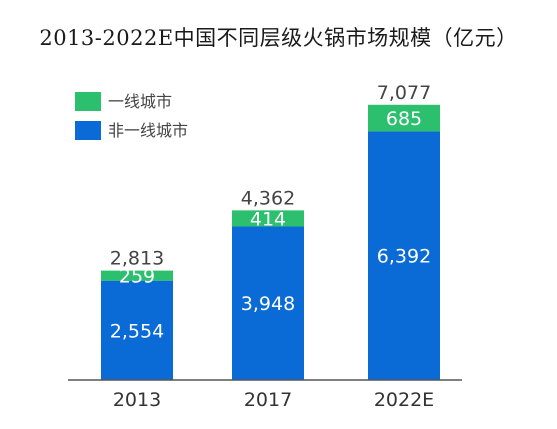 The image size is (557, 429). What do you see at coordinates (88, 101) in the screenshot?
I see `legend-tier1-swatch` at bounding box center [88, 101].